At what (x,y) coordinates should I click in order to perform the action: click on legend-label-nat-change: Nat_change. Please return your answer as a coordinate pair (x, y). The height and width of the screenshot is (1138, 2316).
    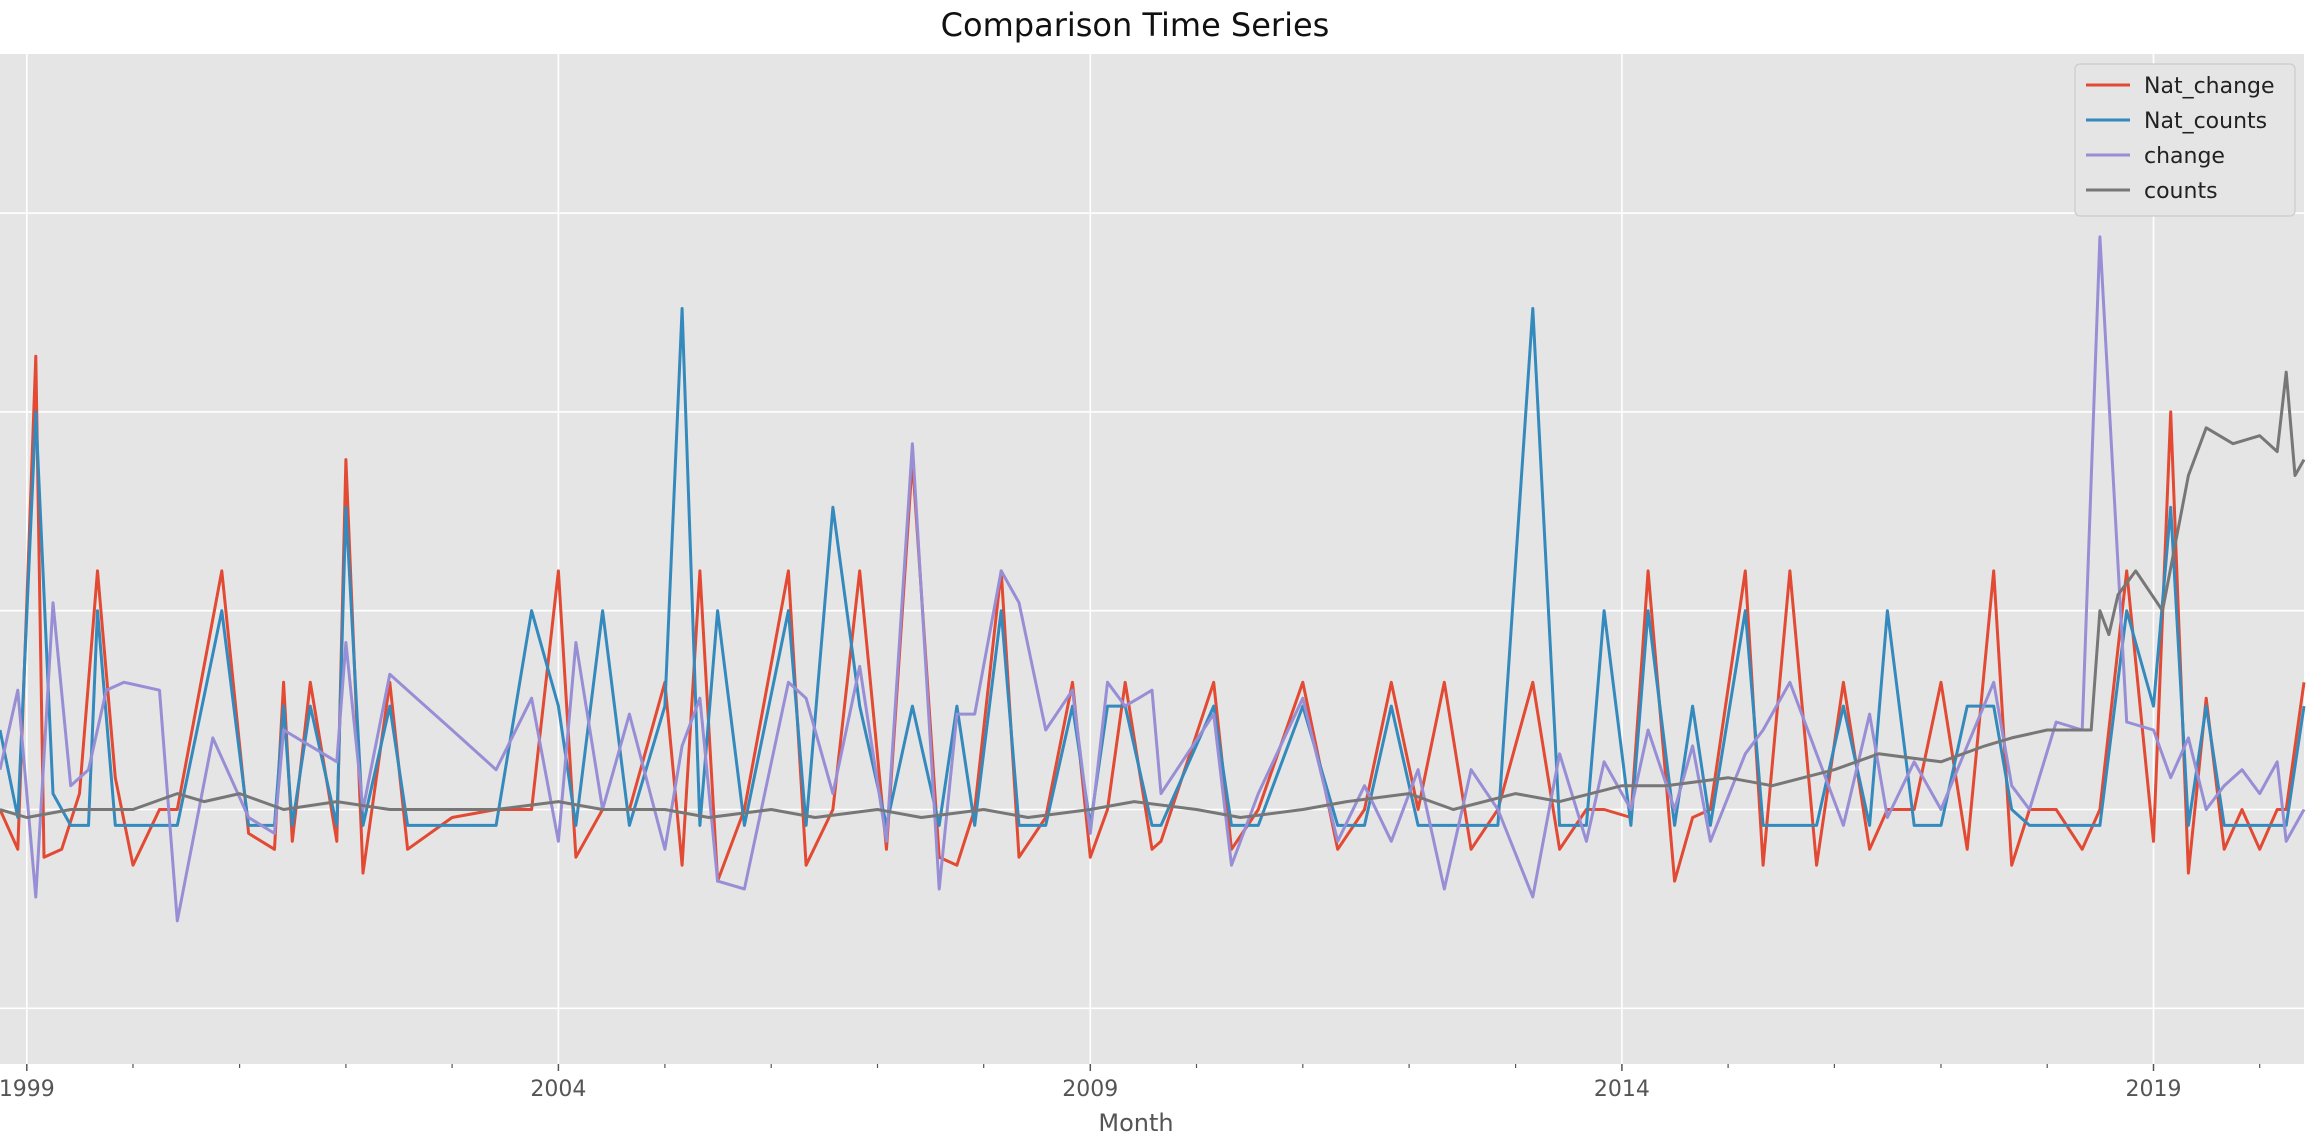
    Looking at the image, I should click on (2209, 86).